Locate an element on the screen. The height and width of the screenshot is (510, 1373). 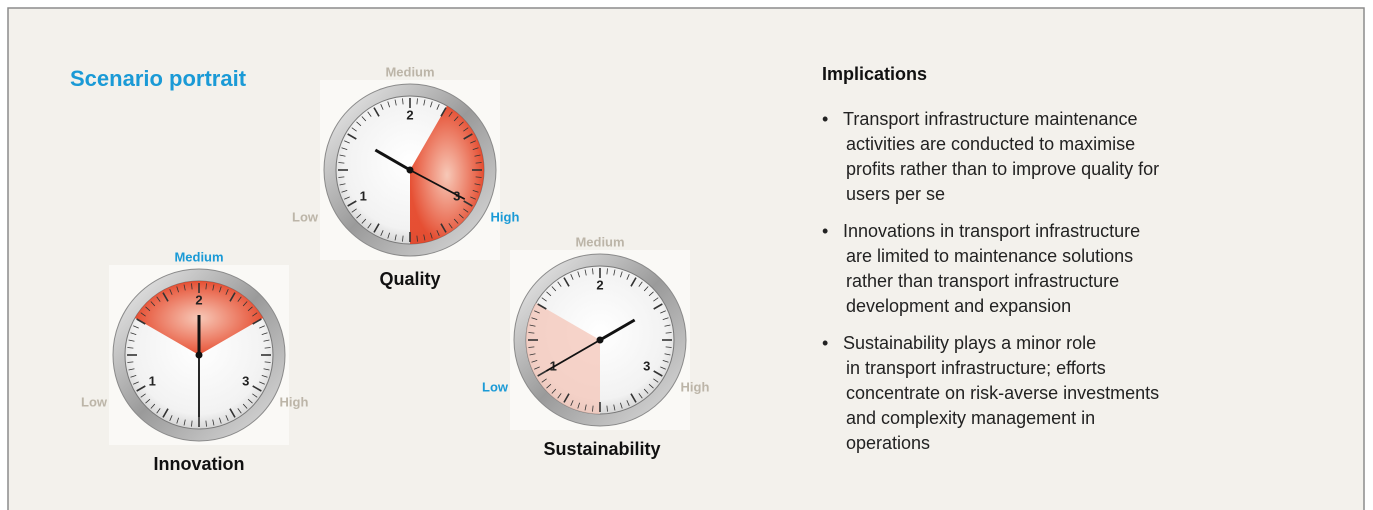
gauge-pivot is located at coordinates (410, 170).